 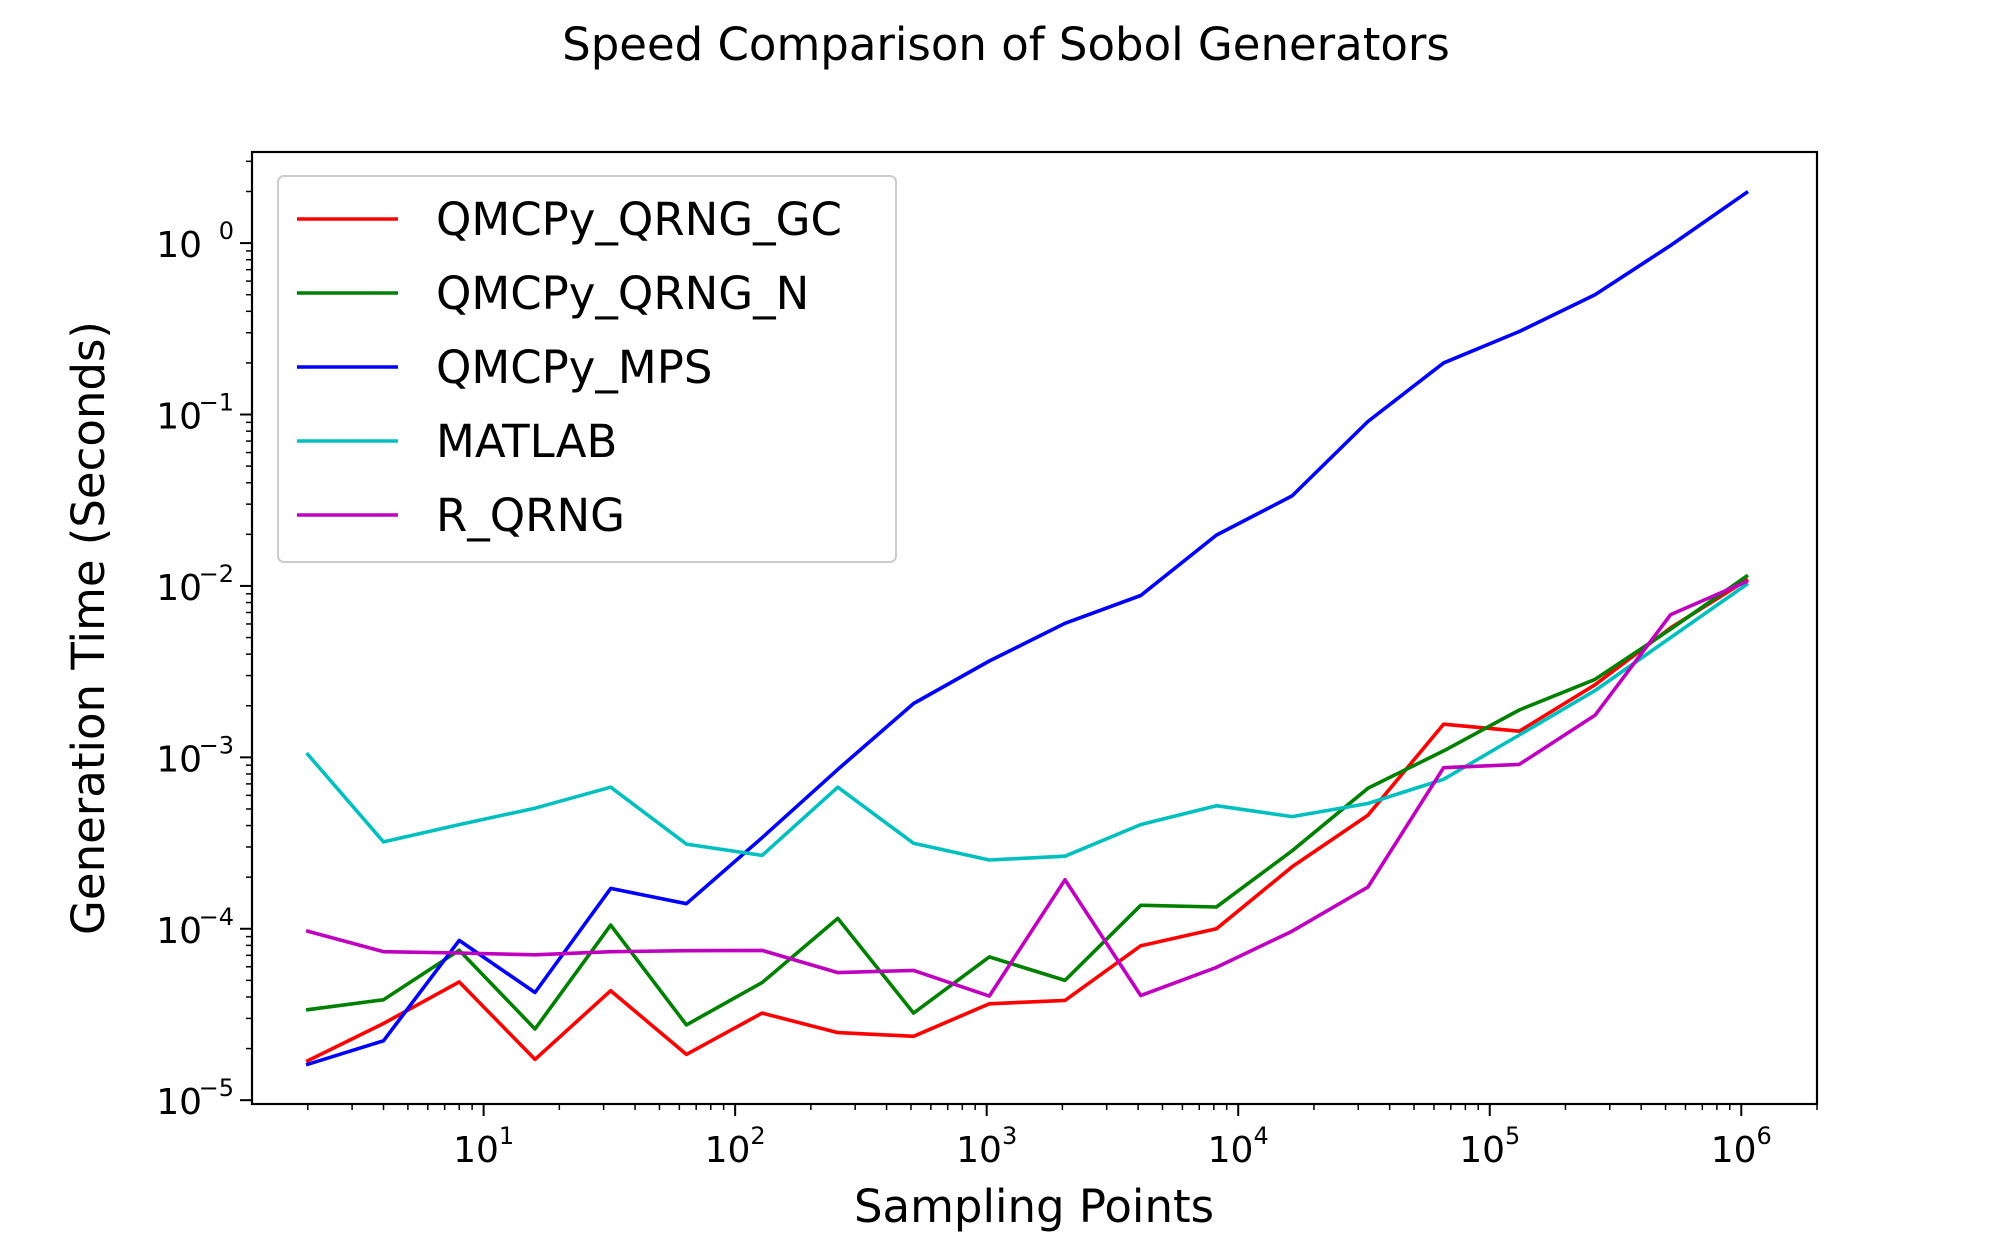 What do you see at coordinates (1489, 1146) in the screenshot?
I see `x-tick-label: 10⁵` at bounding box center [1489, 1146].